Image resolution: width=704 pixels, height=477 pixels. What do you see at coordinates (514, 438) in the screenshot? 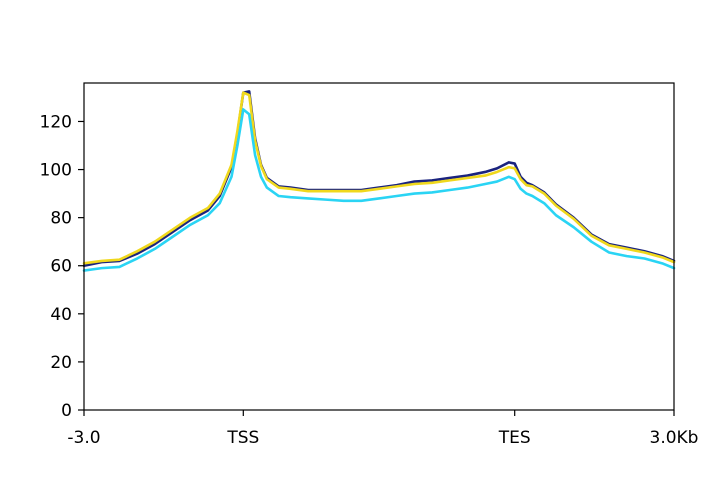
I see `x-tick-label: TES` at bounding box center [514, 438].